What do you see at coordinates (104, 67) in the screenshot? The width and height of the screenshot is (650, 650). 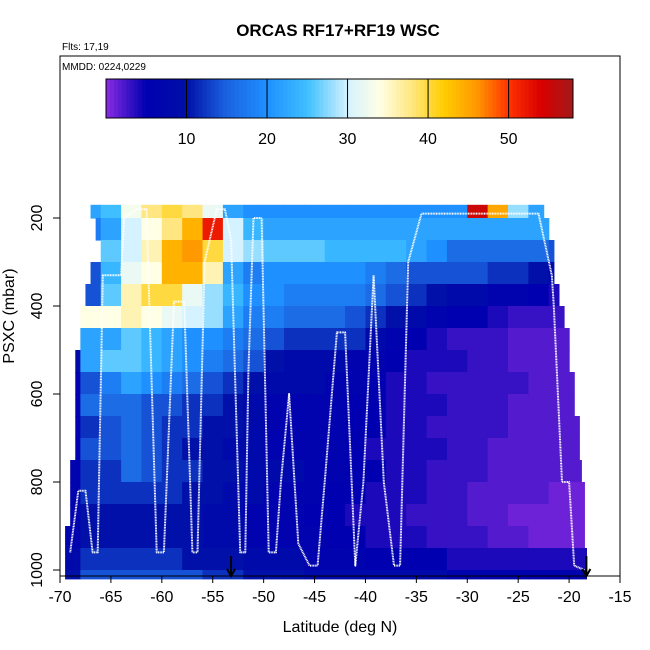 I see `date-note: MMDD: 0224,0229` at bounding box center [104, 67].